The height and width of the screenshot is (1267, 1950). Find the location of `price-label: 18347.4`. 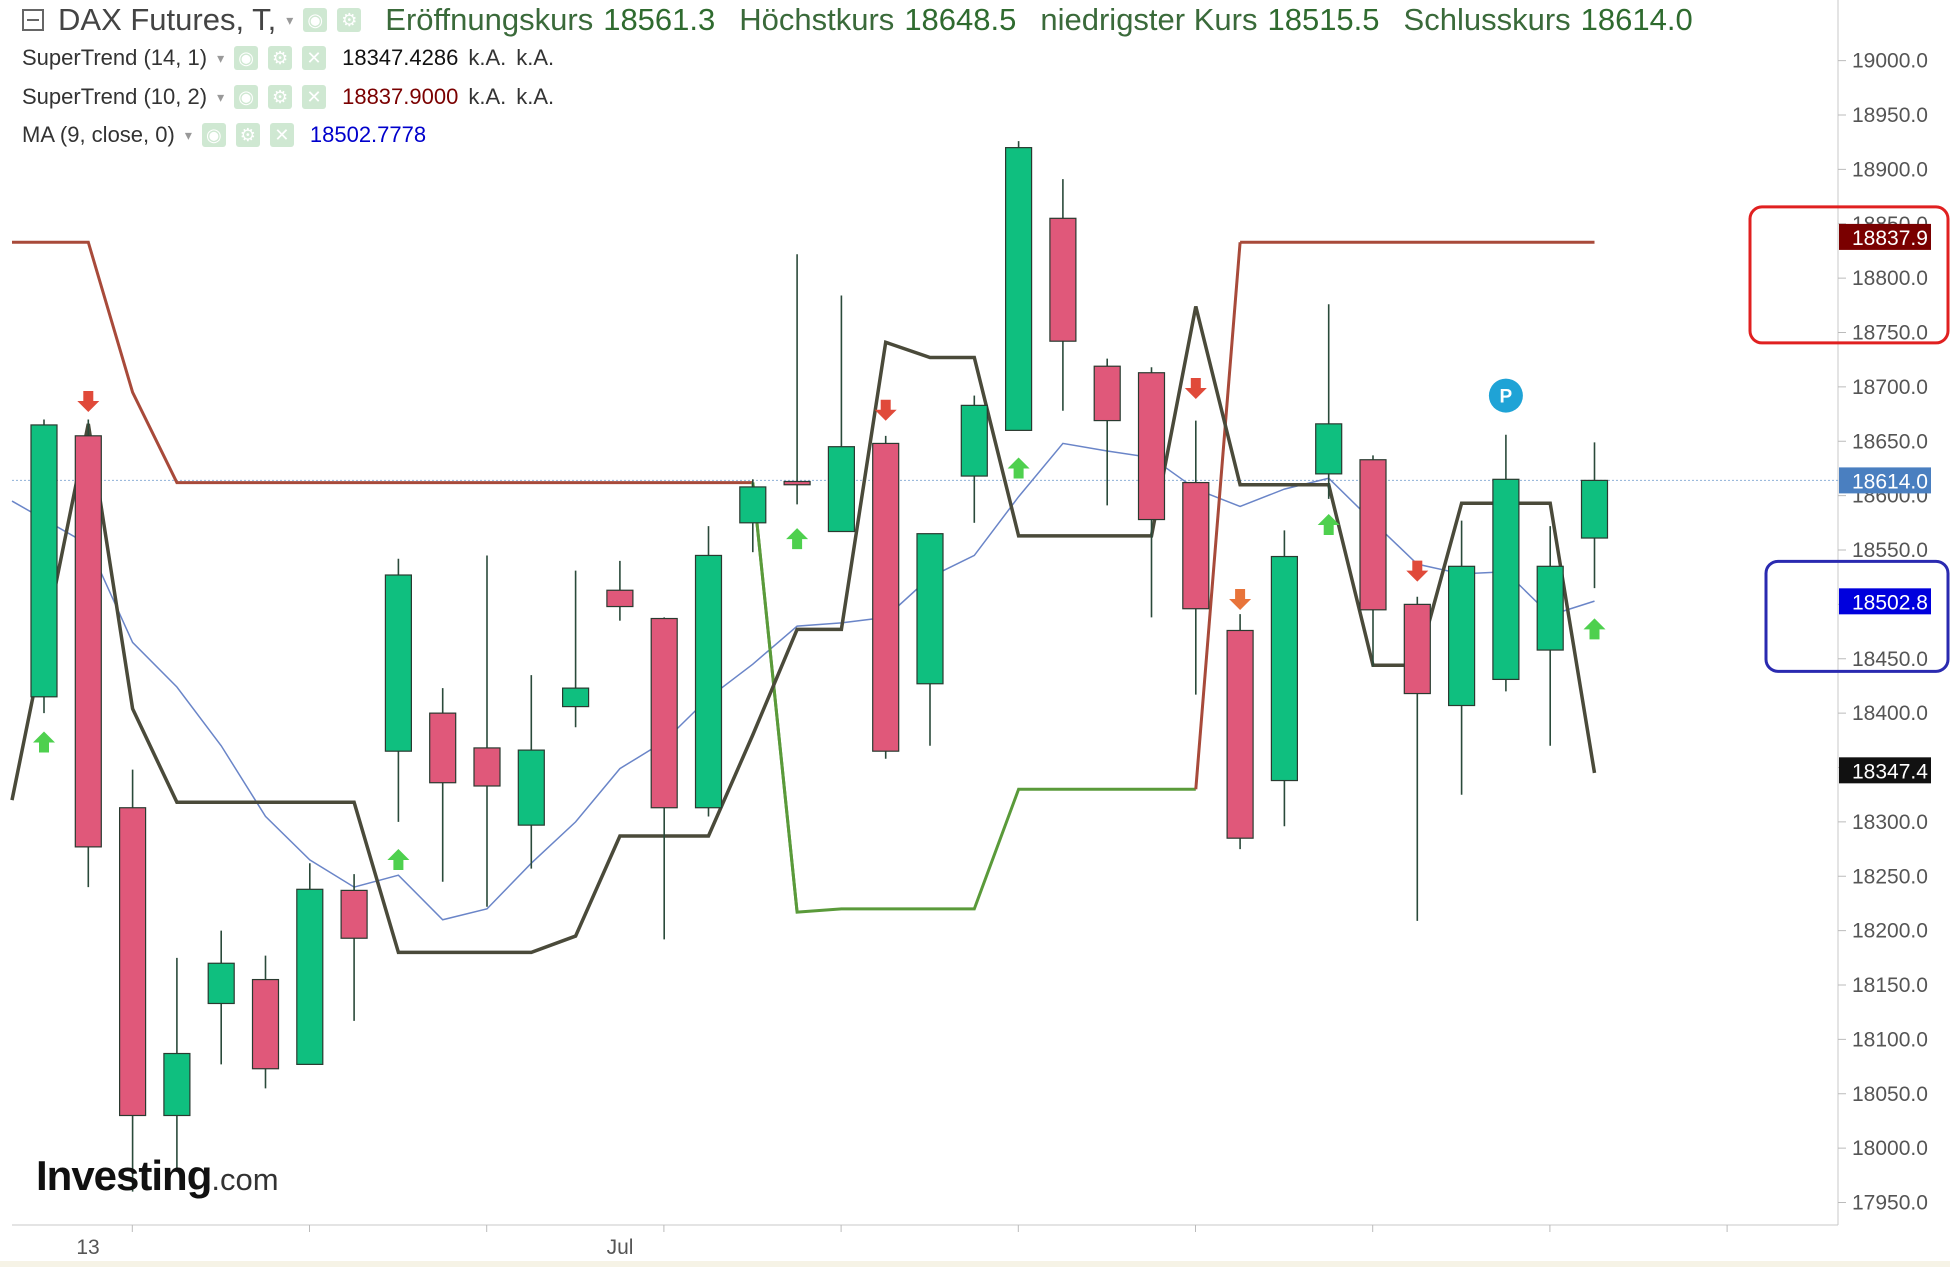

price-label: 18347.4 is located at coordinates (1890, 771).